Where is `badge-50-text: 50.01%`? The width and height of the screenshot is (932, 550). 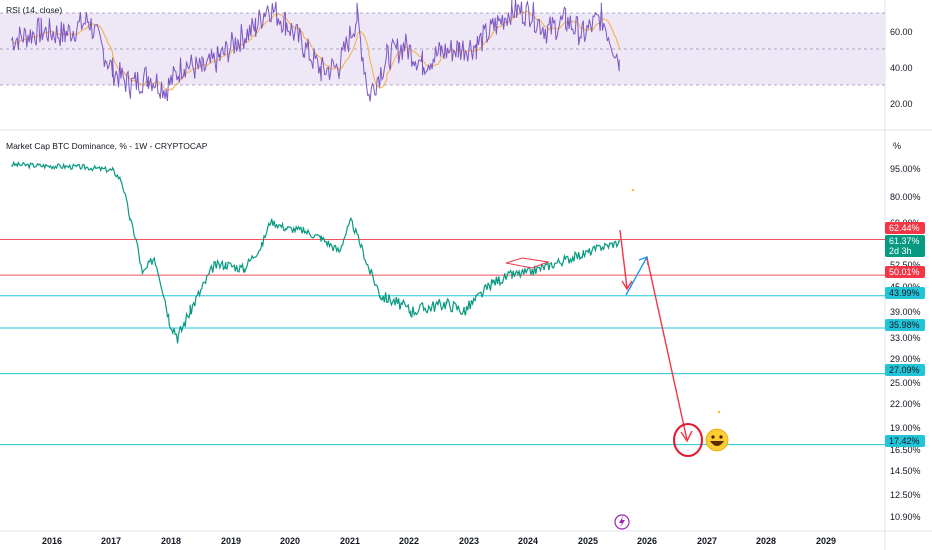
badge-50-text: 50.01% is located at coordinates (904, 272).